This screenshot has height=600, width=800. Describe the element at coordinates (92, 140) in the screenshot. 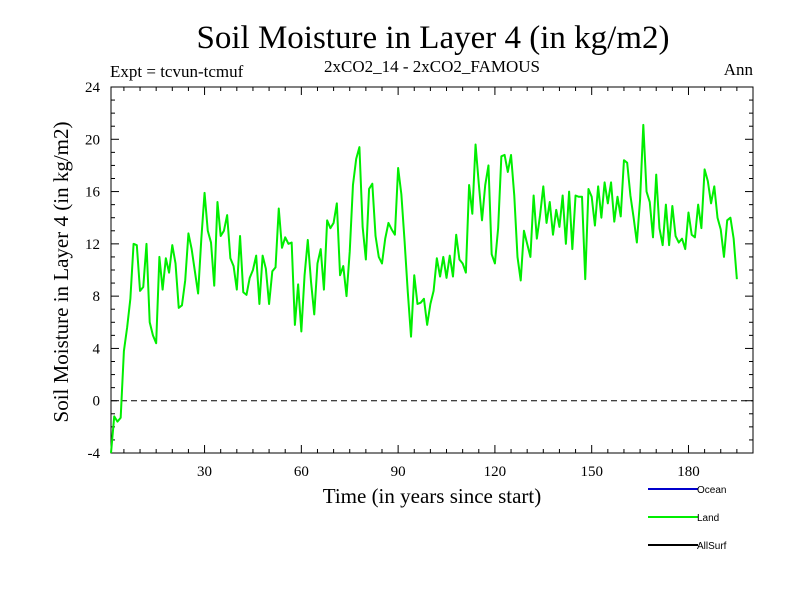

I see `y-tick-label: 20` at that location.